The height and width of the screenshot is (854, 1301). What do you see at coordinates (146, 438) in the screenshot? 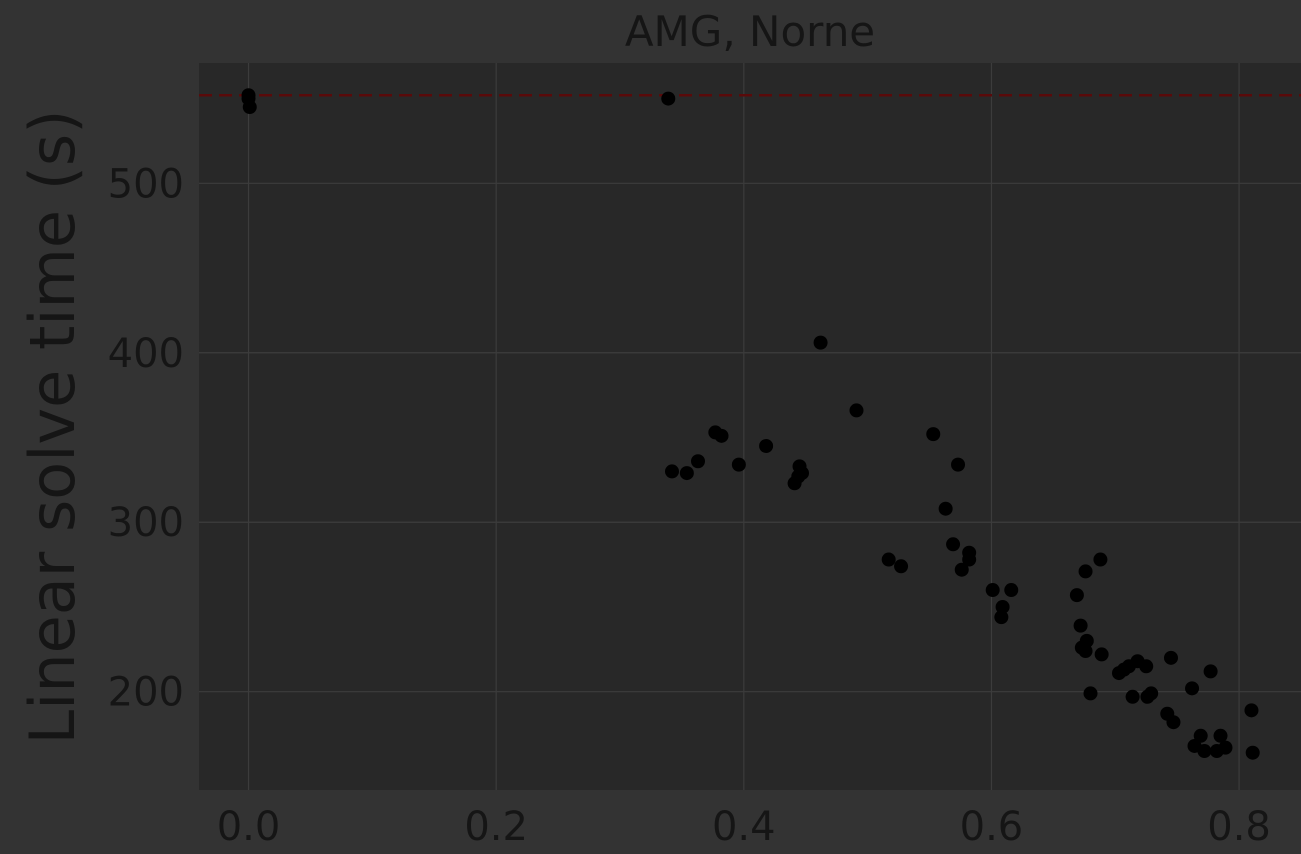
I see `y-tick-labels: 200 300 400 500` at bounding box center [146, 438].